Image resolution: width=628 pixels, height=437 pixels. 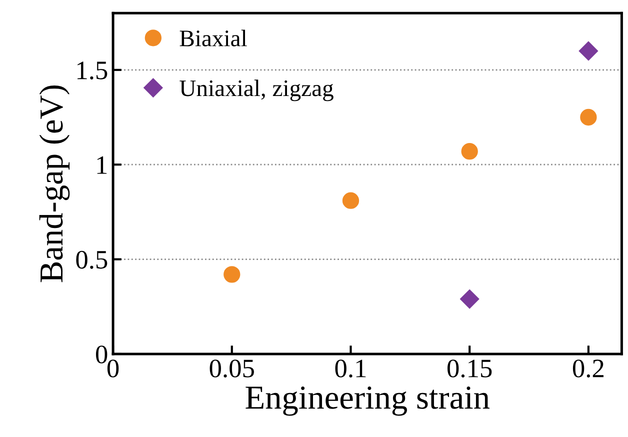 I want to click on x-tick-label: 0.15, so click(x=470, y=369).